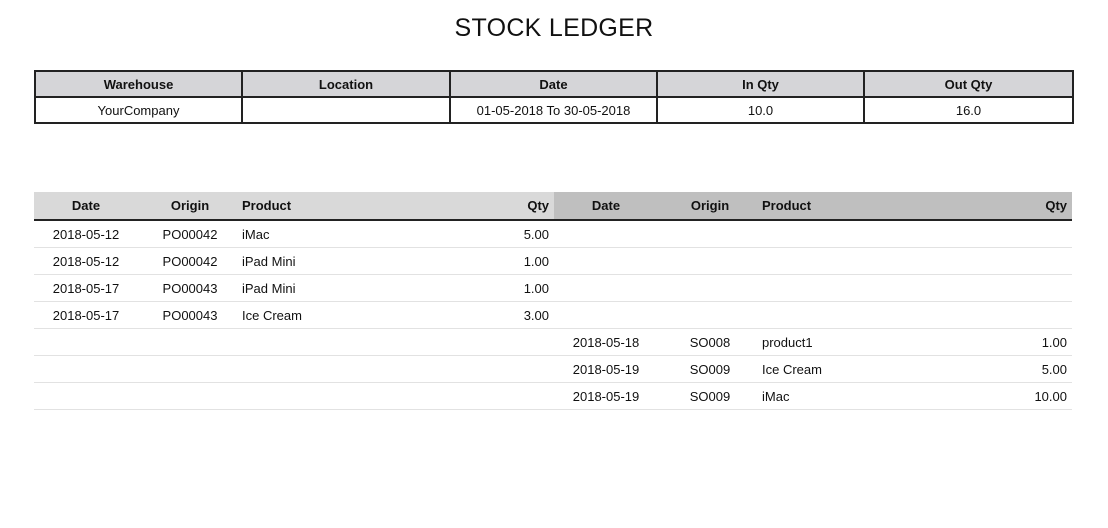 This screenshot has width=1108, height=528. What do you see at coordinates (987, 342) in the screenshot?
I see `out-qty-cell: 1.00` at bounding box center [987, 342].